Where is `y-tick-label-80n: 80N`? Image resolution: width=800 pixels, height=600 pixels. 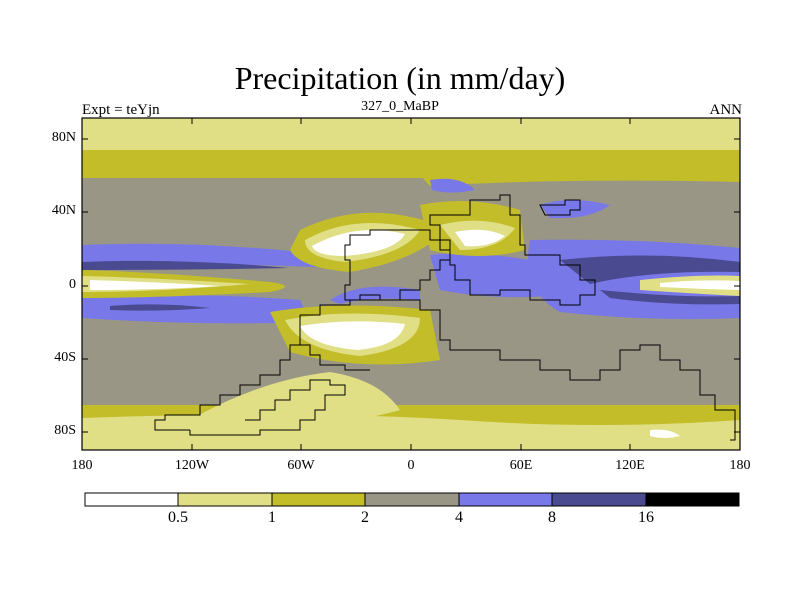
y-tick-label-80n: 80N is located at coordinates (63, 137).